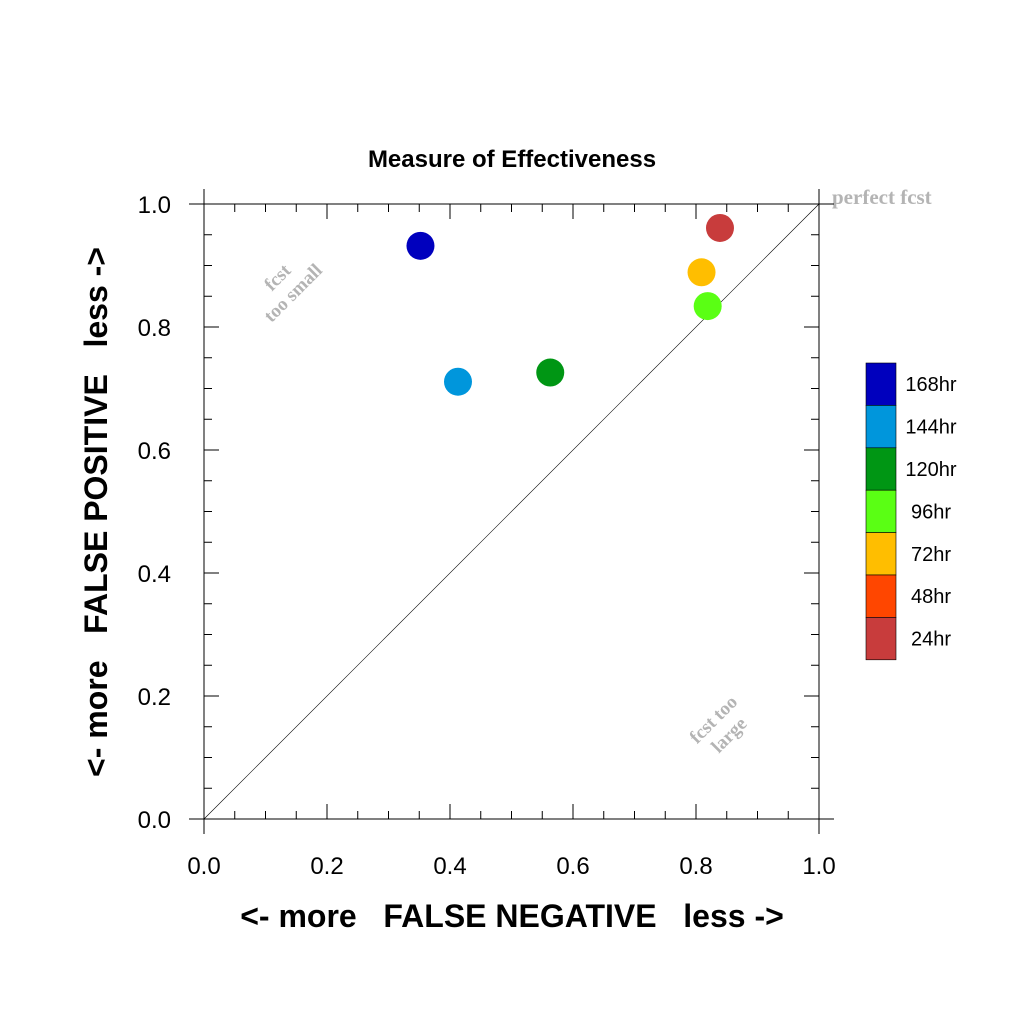  Describe the element at coordinates (154, 205) in the screenshot. I see `y-tick-label: 1.0` at that location.